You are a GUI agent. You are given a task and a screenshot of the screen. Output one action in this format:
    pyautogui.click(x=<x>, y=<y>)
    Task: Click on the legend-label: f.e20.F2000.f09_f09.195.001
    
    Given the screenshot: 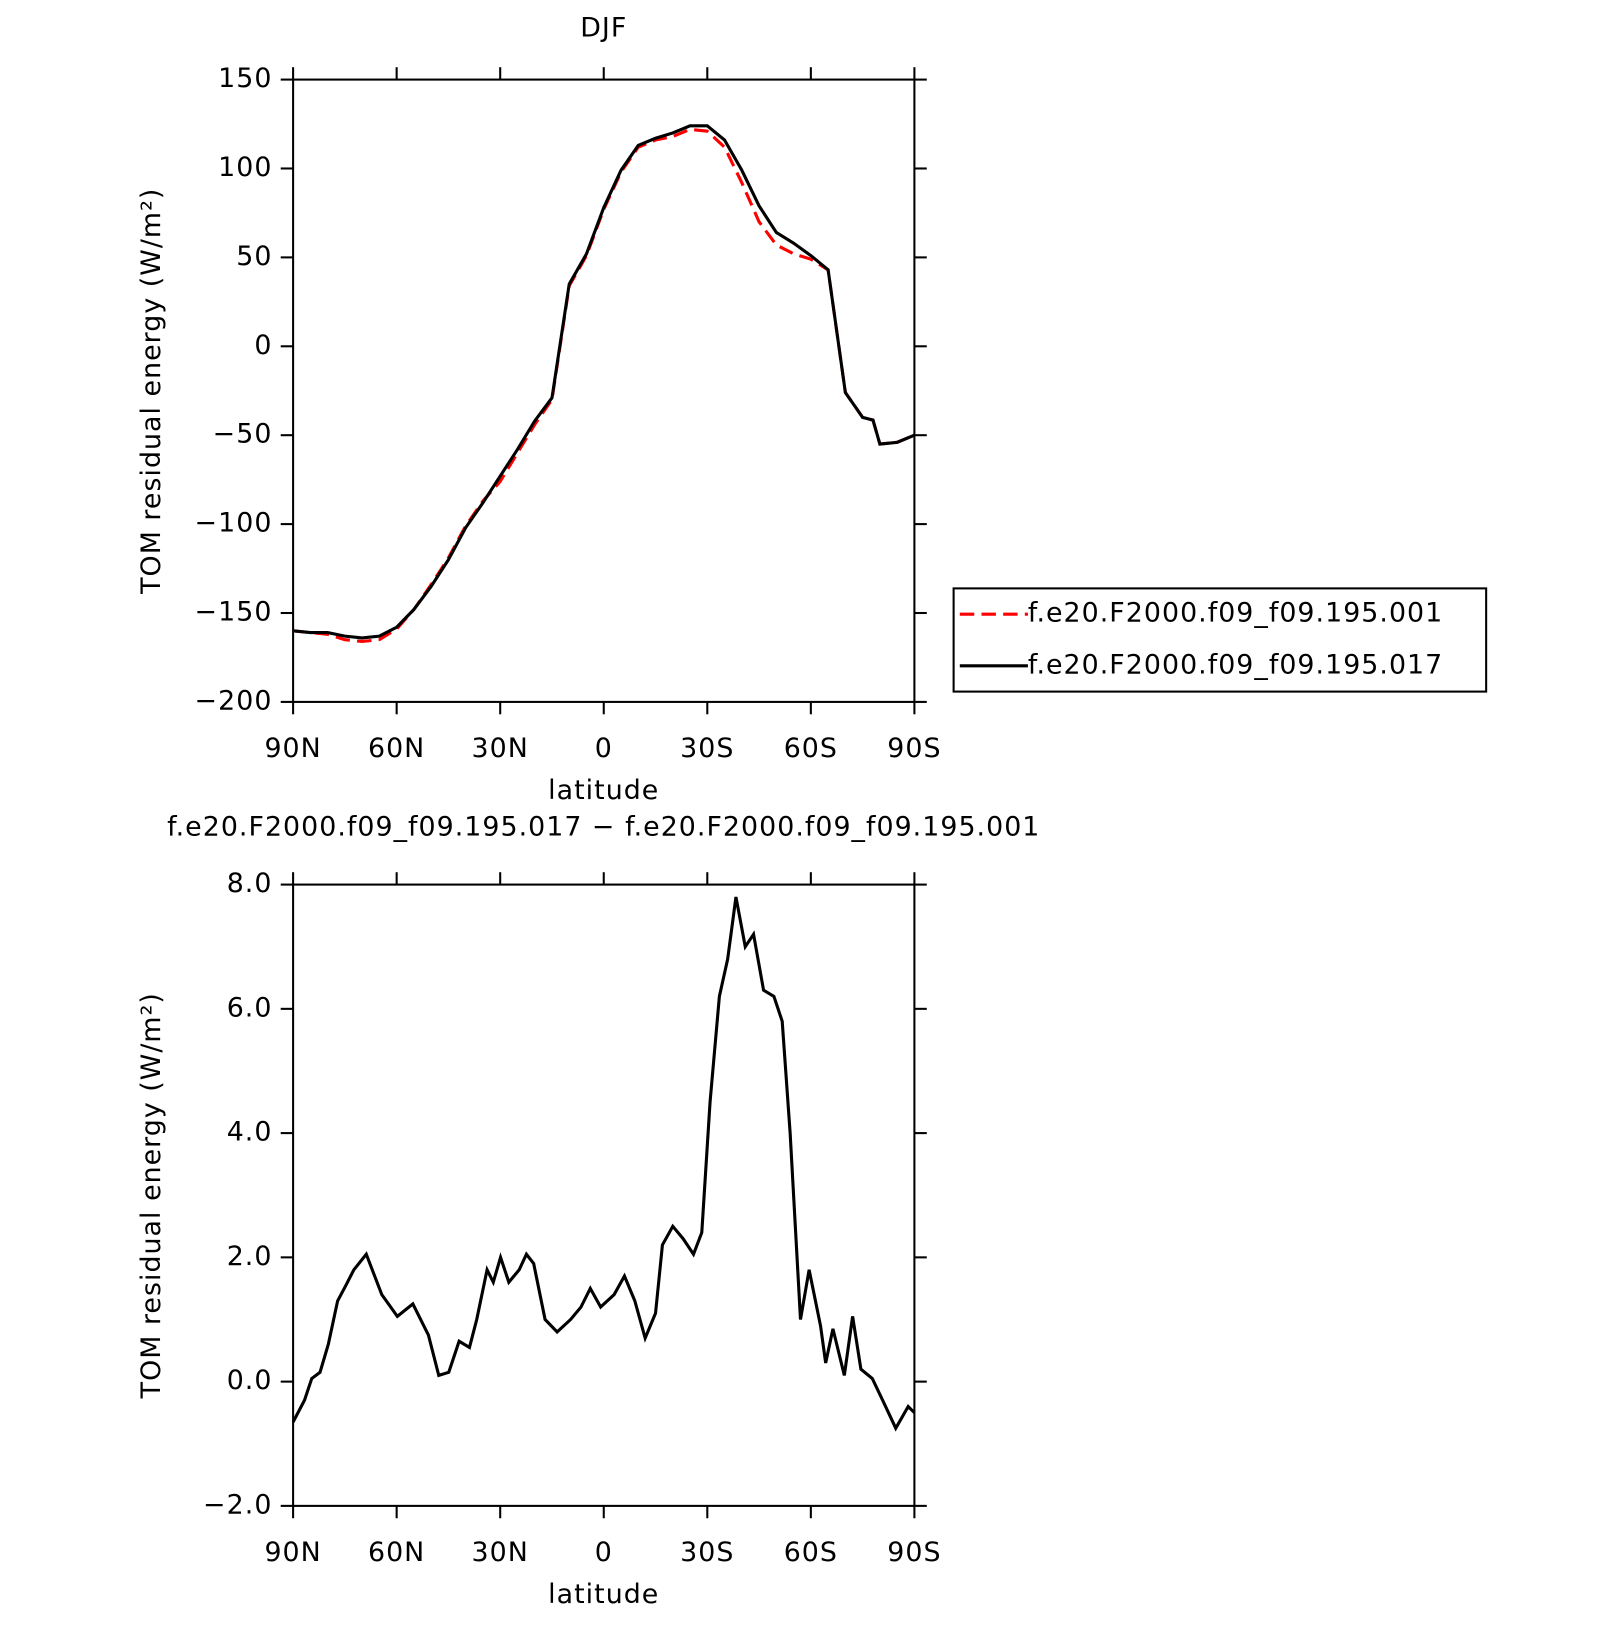 What is the action you would take?
    pyautogui.click(x=1235, y=613)
    